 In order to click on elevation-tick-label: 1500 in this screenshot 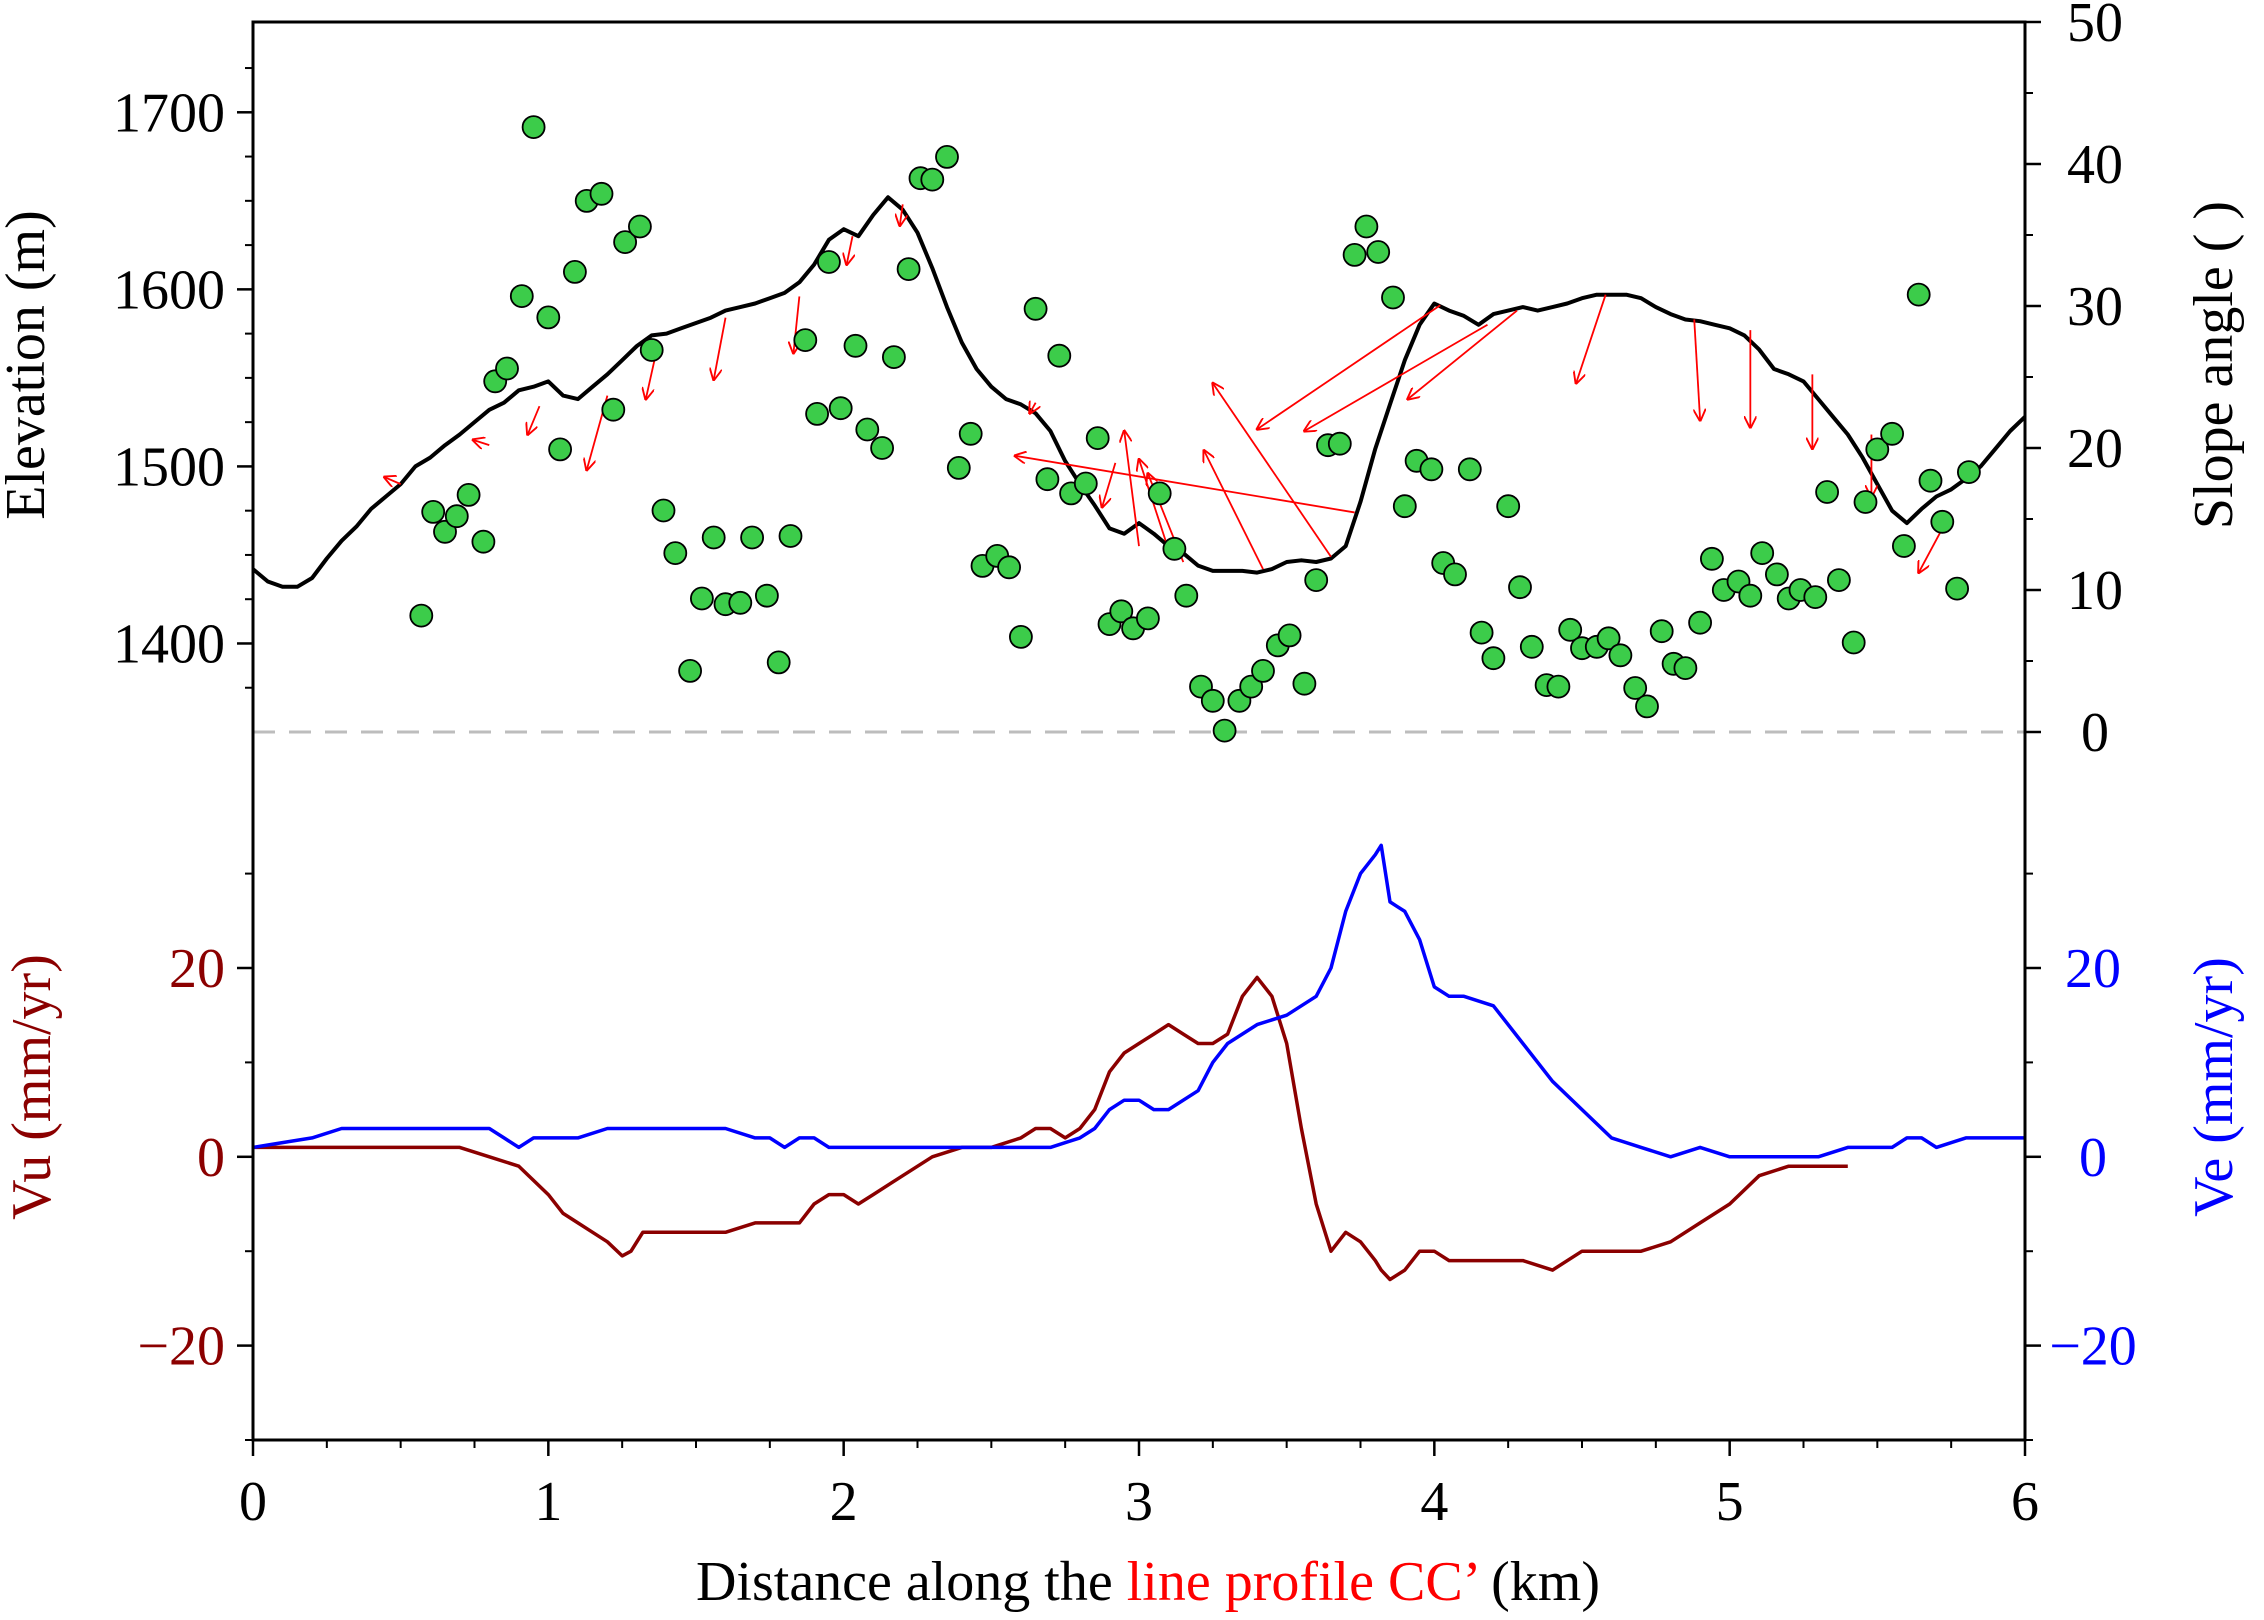, I will do `click(169, 467)`.